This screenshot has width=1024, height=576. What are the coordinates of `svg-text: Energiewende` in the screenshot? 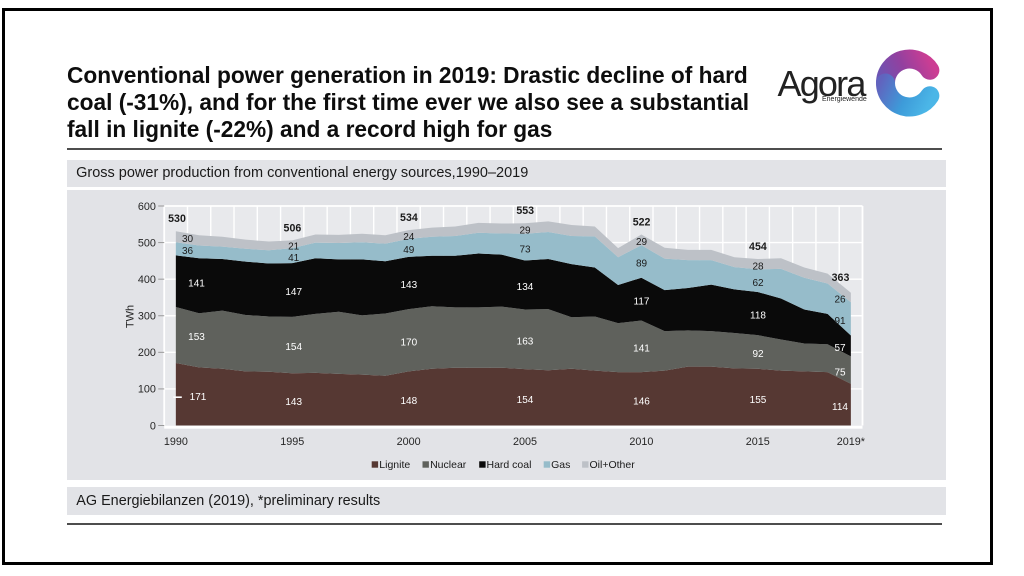 It's located at (844, 99).